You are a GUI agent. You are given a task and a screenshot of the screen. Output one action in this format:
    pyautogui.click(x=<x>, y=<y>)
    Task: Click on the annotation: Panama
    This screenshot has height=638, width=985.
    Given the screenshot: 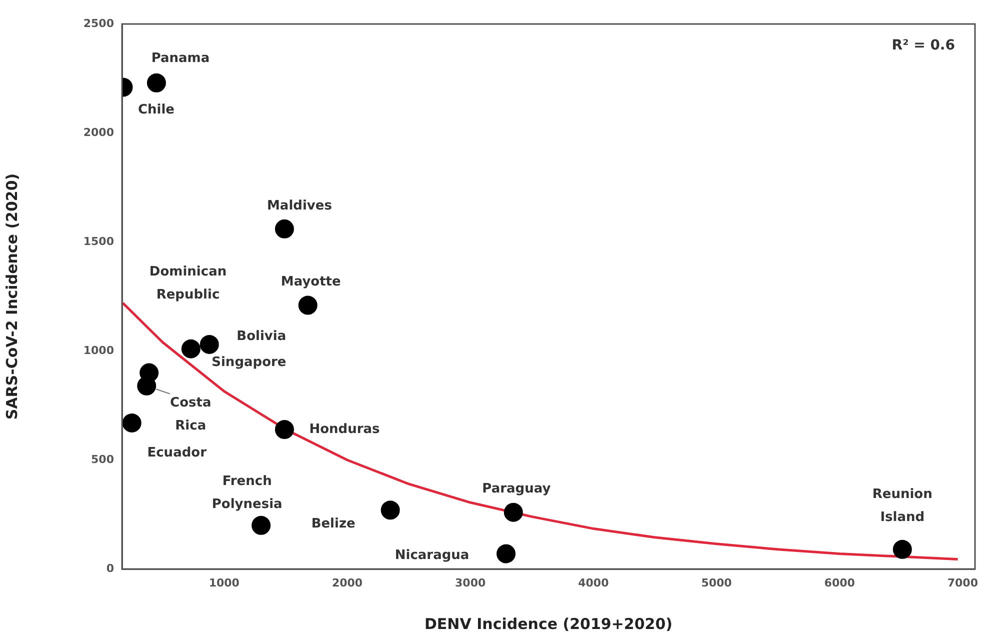 What is the action you would take?
    pyautogui.click(x=180, y=58)
    